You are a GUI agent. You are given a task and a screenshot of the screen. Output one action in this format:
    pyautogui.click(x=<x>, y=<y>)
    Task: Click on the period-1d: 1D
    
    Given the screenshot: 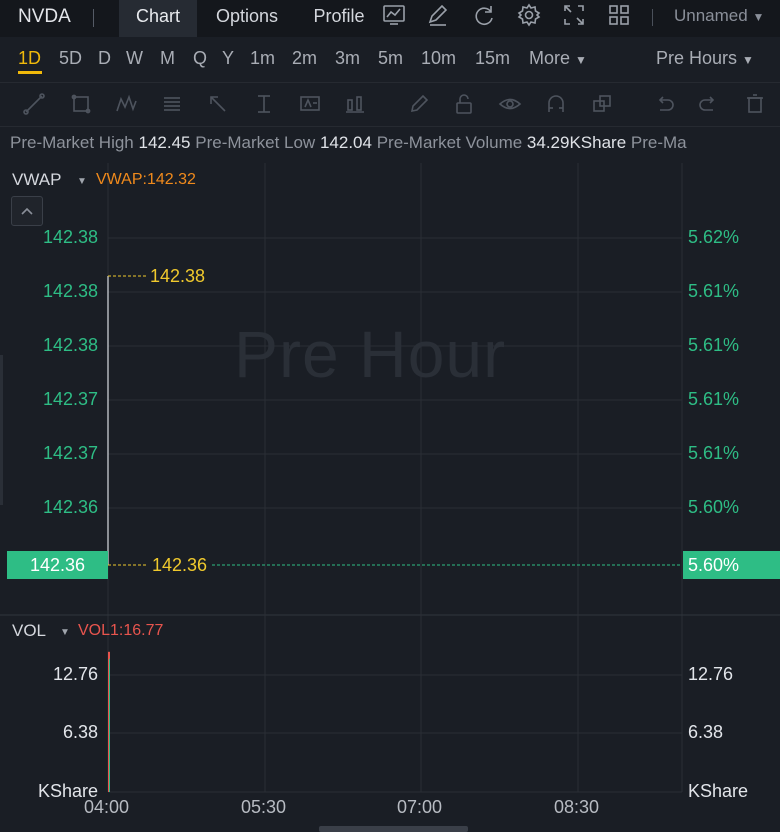 What is the action you would take?
    pyautogui.click(x=30, y=58)
    